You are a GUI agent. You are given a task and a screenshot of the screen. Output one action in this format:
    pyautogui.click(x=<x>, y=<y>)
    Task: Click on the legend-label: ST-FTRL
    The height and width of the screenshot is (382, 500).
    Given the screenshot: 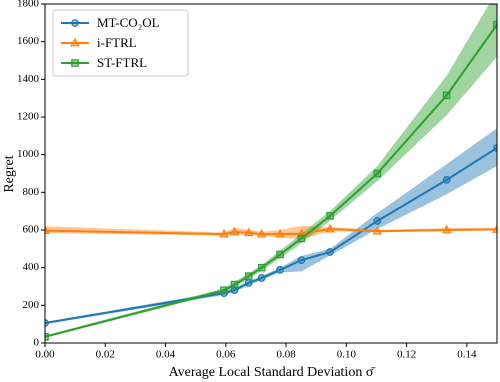 What is the action you would take?
    pyautogui.click(x=122, y=62)
    